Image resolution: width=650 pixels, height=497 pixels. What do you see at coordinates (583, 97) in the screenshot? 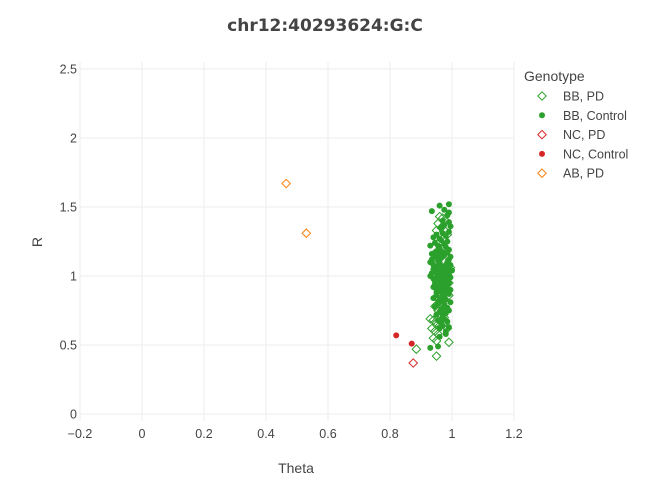
I see `legend-label: BB, PD` at bounding box center [583, 97].